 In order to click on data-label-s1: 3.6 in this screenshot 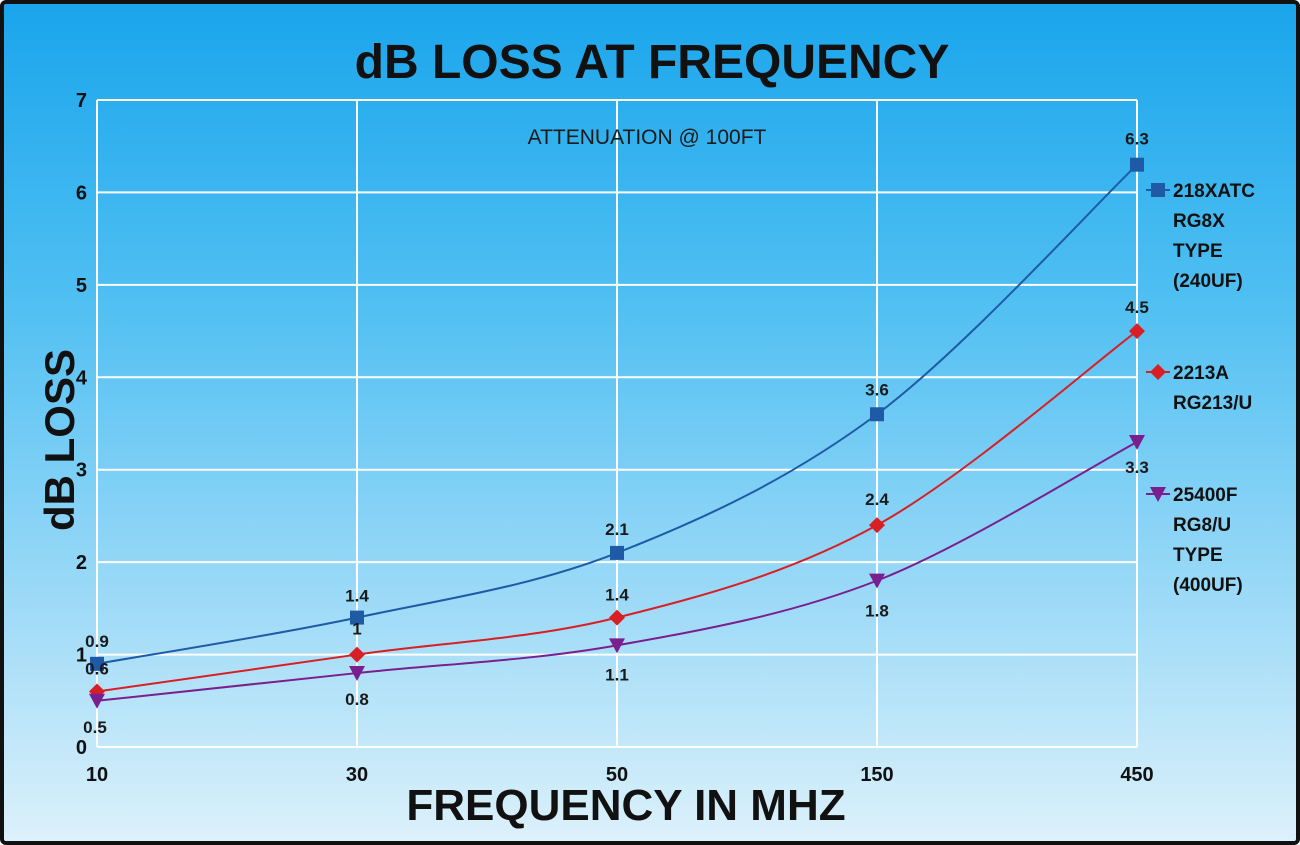, I will do `click(877, 389)`.